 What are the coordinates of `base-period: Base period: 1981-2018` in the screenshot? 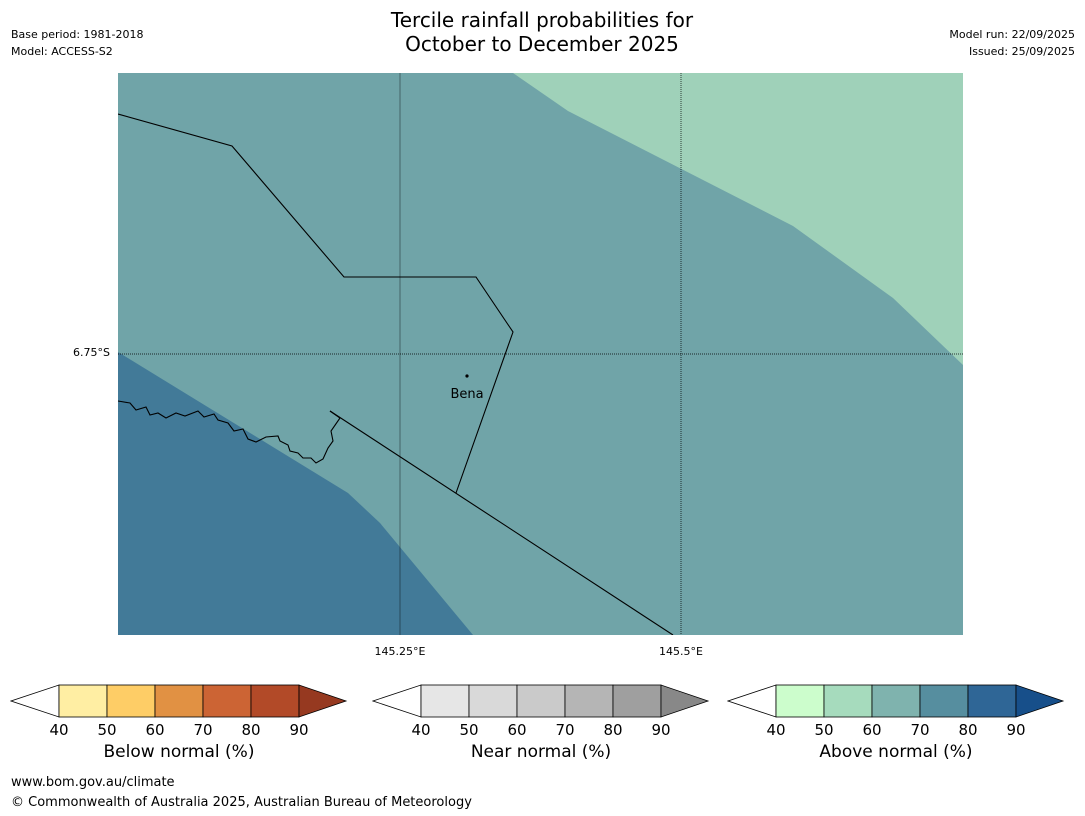 It's located at (77, 34).